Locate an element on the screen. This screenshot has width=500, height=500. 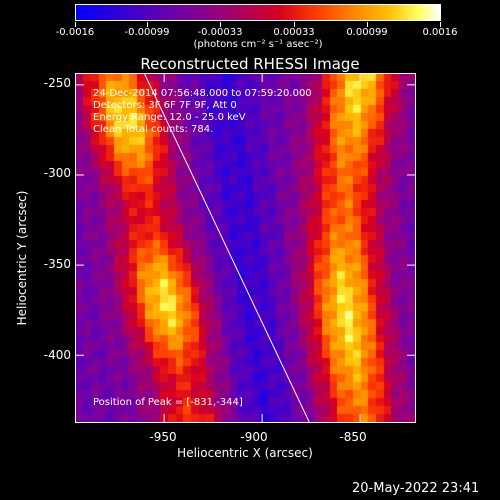
colorbar is located at coordinates (258, 12).